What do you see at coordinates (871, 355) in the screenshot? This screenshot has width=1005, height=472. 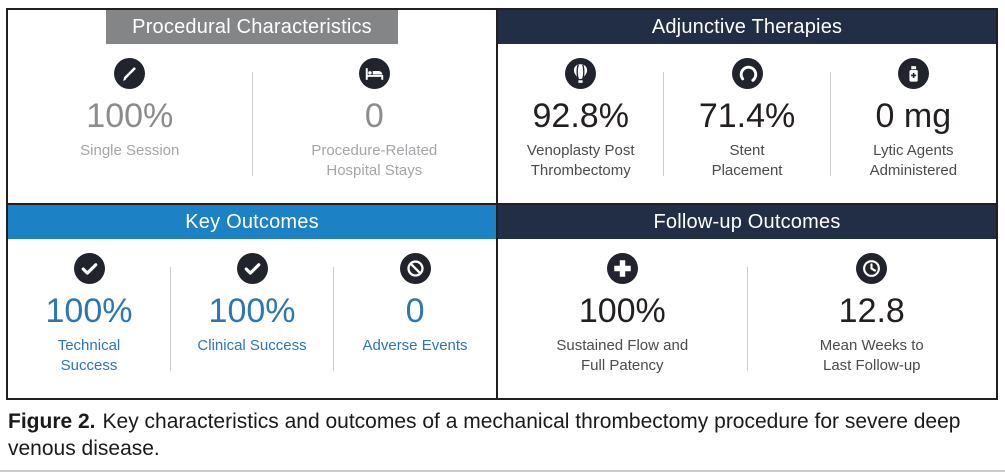 I see `stat-label: Mean Weeks to Last Follow-up` at bounding box center [871, 355].